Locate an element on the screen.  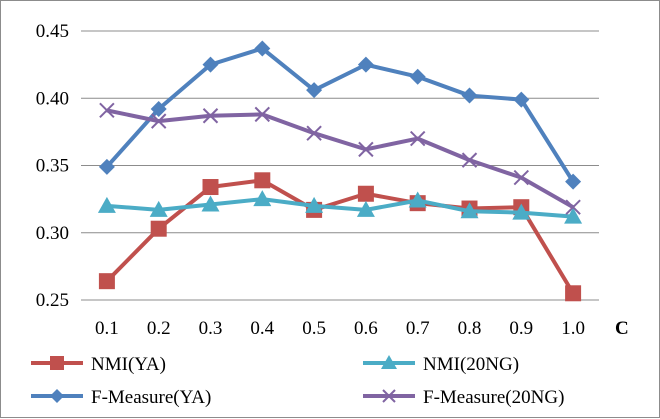
legend-label: F-Measure(YA) is located at coordinates (151, 397).